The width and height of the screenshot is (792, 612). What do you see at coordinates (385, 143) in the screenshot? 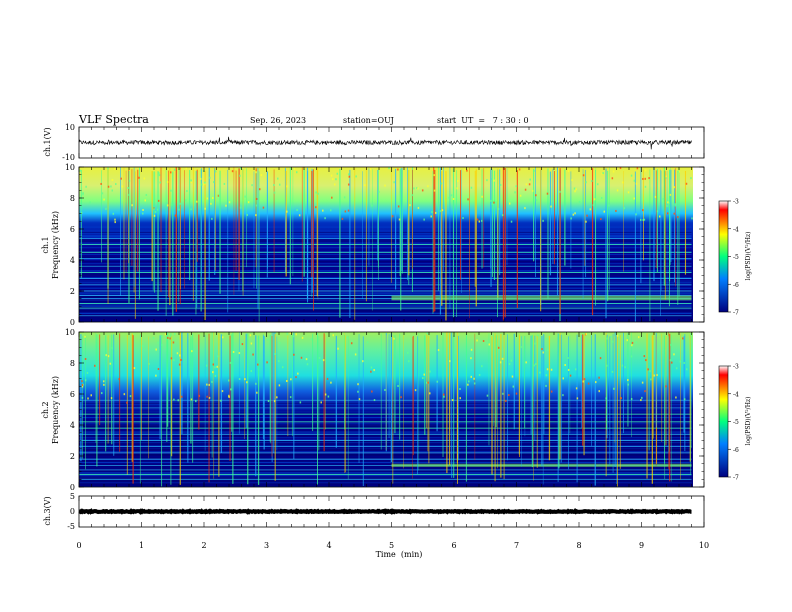
I see `ch1-waveform-trace` at bounding box center [385, 143].